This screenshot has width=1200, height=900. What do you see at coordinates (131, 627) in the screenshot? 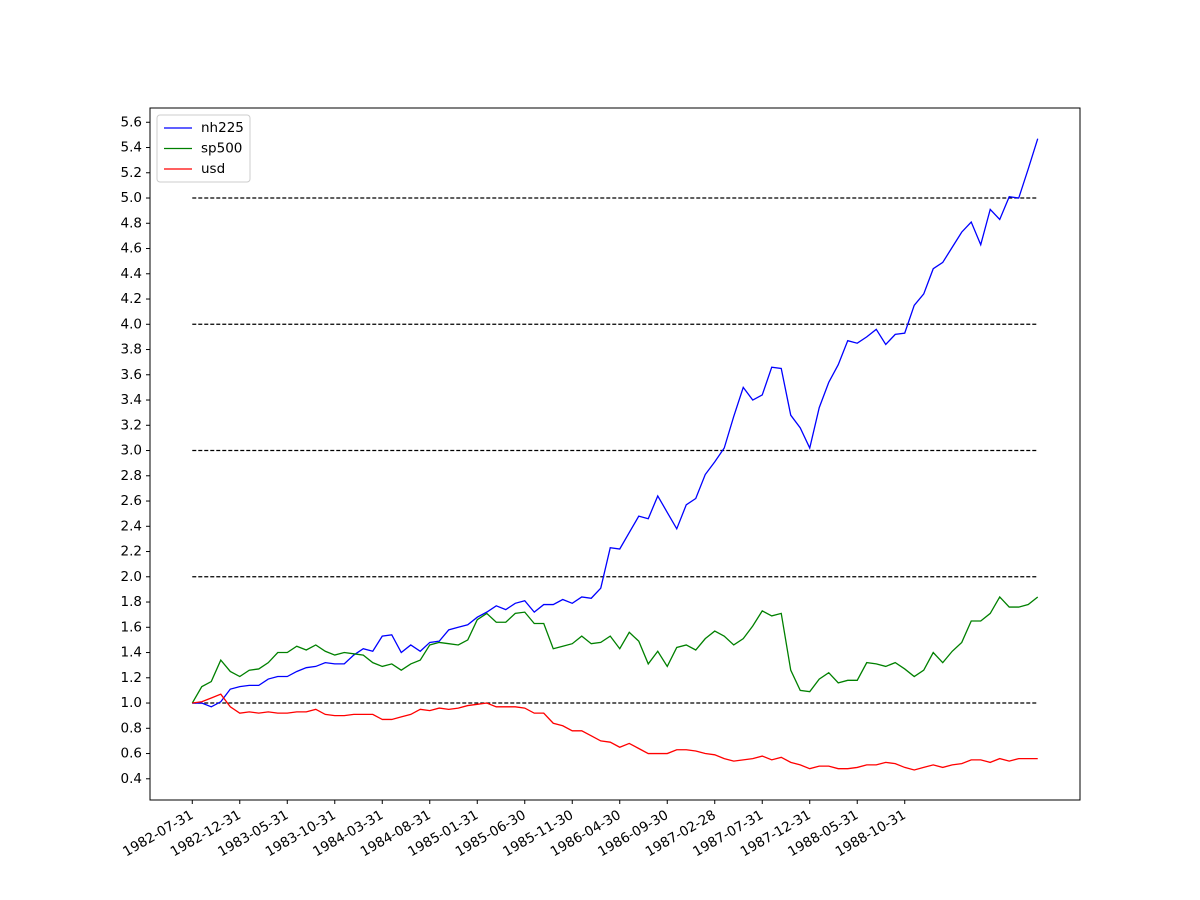
I see `y-tick-label: 1.6` at bounding box center [131, 627].